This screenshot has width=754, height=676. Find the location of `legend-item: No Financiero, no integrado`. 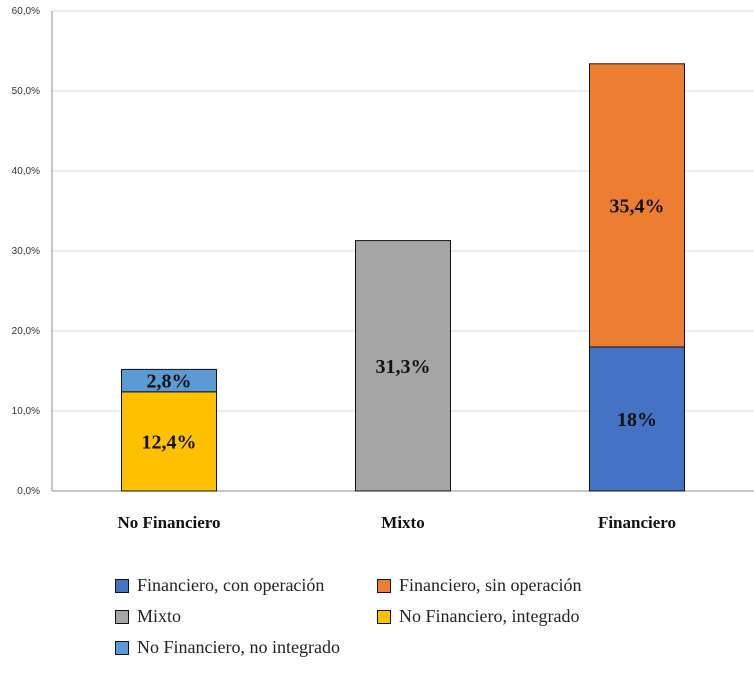

legend-item: No Financiero, no integrado is located at coordinates (246, 647).